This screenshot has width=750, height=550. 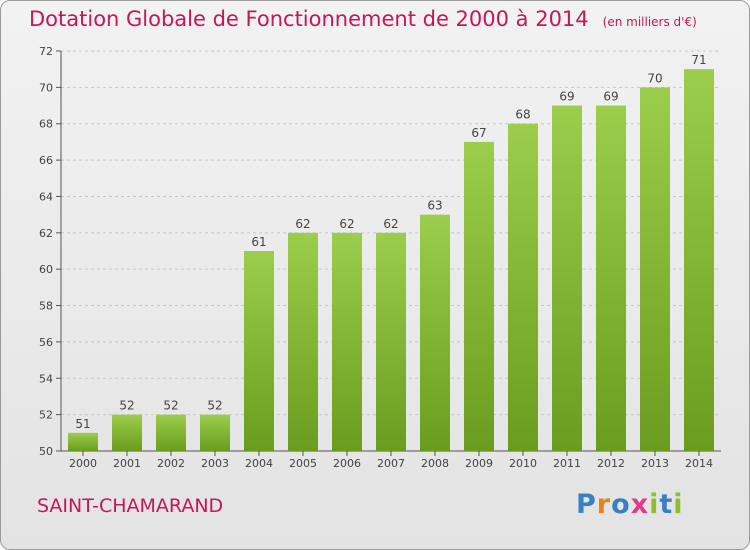 I want to click on y-tick-label: 50, so click(x=46, y=451).